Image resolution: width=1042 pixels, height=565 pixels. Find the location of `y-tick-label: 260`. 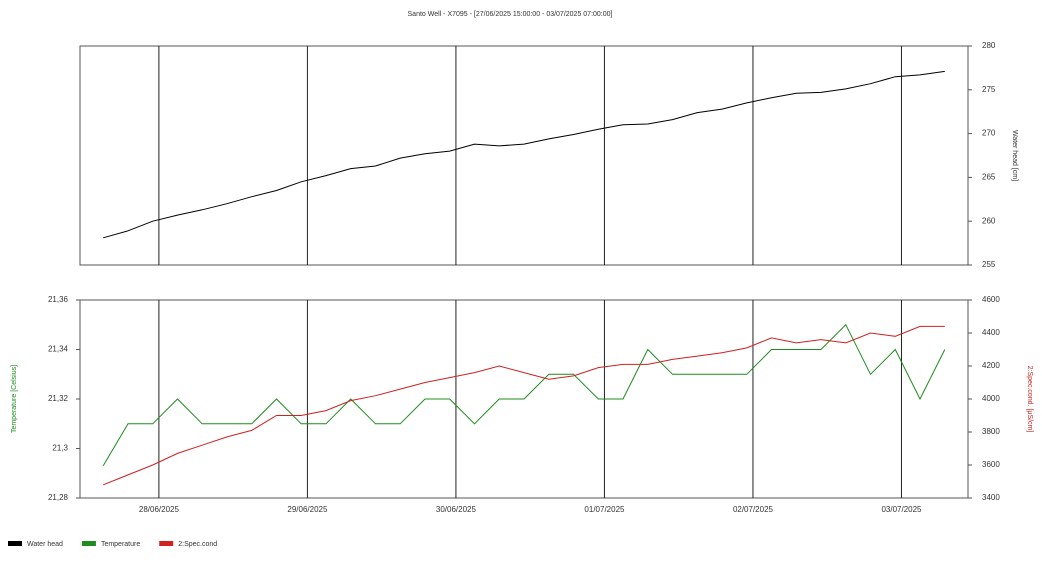

y-tick-label: 260 is located at coordinates (989, 220).